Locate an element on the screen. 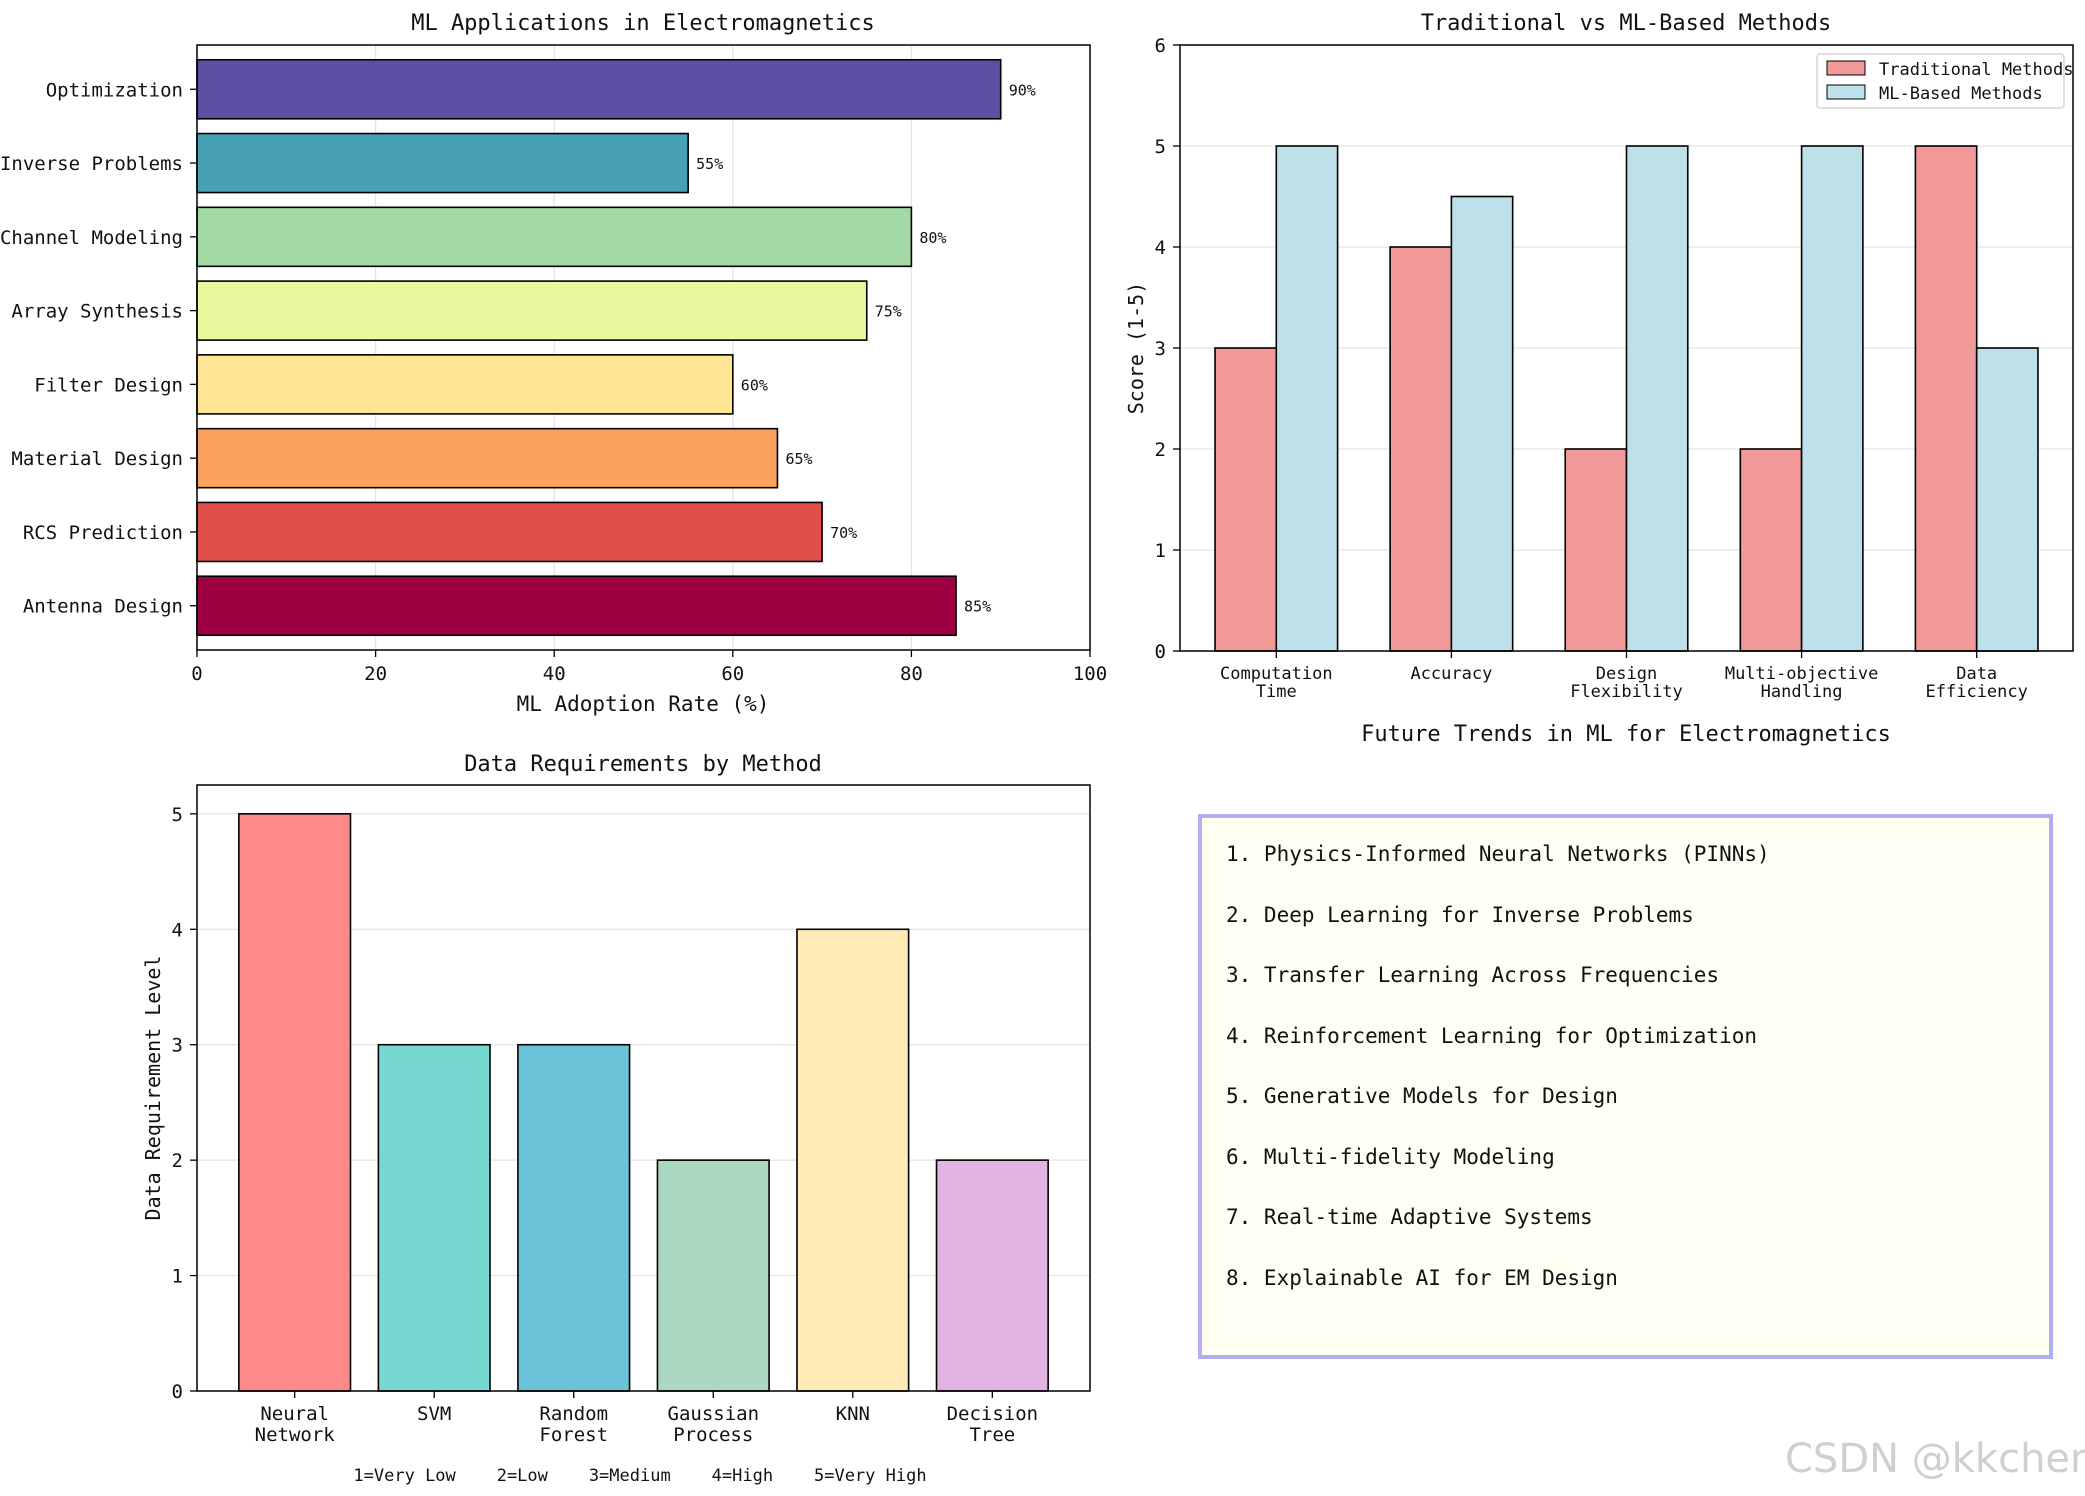 Image resolution: width=2085 pixels, height=1496 pixels. x-tick-label: 60 is located at coordinates (732, 674).